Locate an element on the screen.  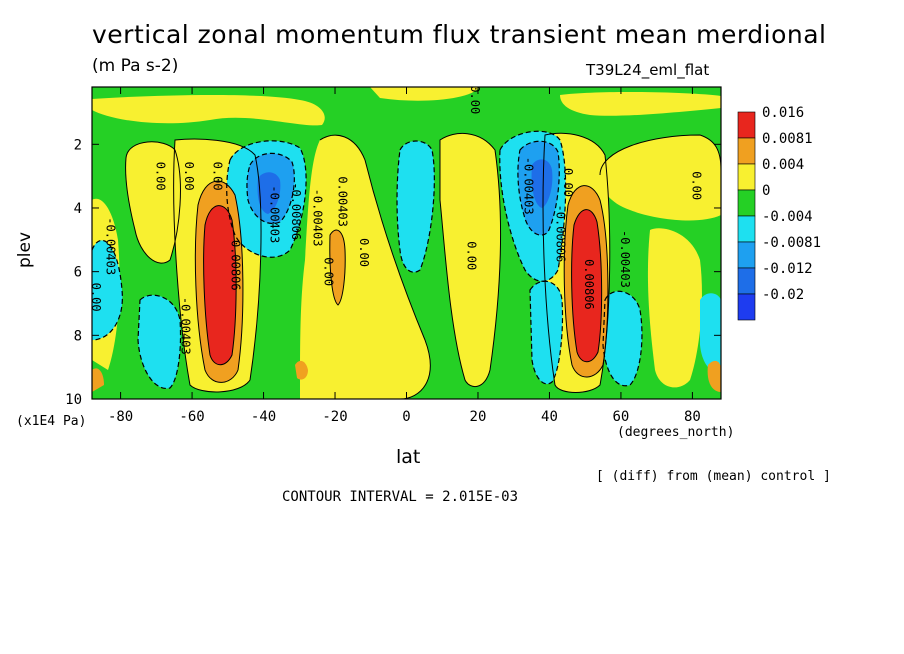
y-tick-label: 4 is located at coordinates (78, 209).